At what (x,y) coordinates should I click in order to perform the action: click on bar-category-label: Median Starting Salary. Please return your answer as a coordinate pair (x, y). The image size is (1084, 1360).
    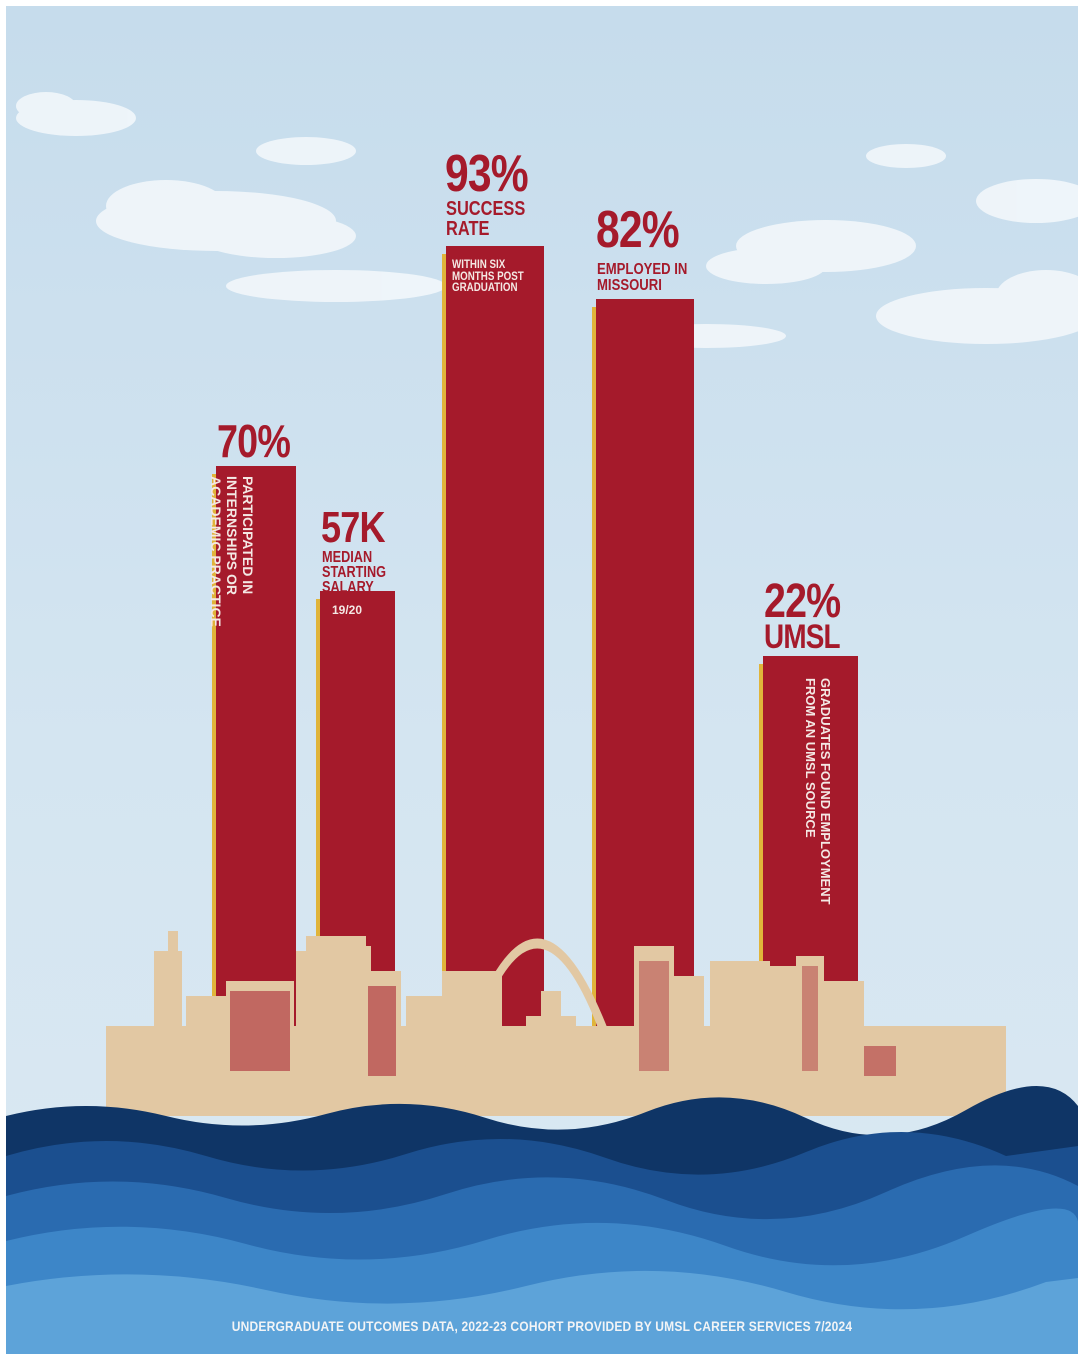
    Looking at the image, I should click on (354, 573).